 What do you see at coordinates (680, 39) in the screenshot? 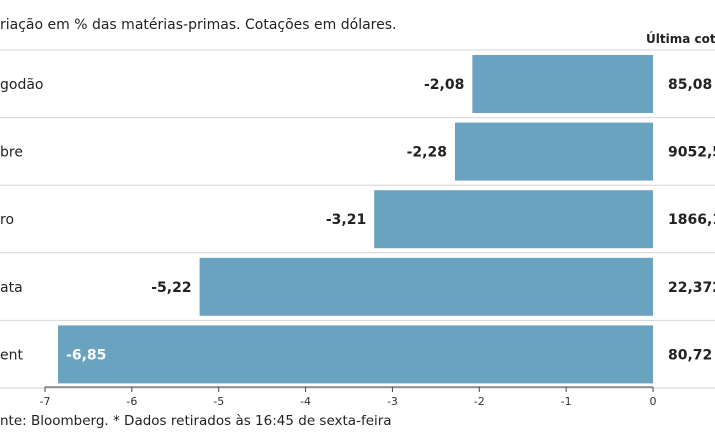
I see `last-quote-header: Última cotaç` at bounding box center [680, 39].